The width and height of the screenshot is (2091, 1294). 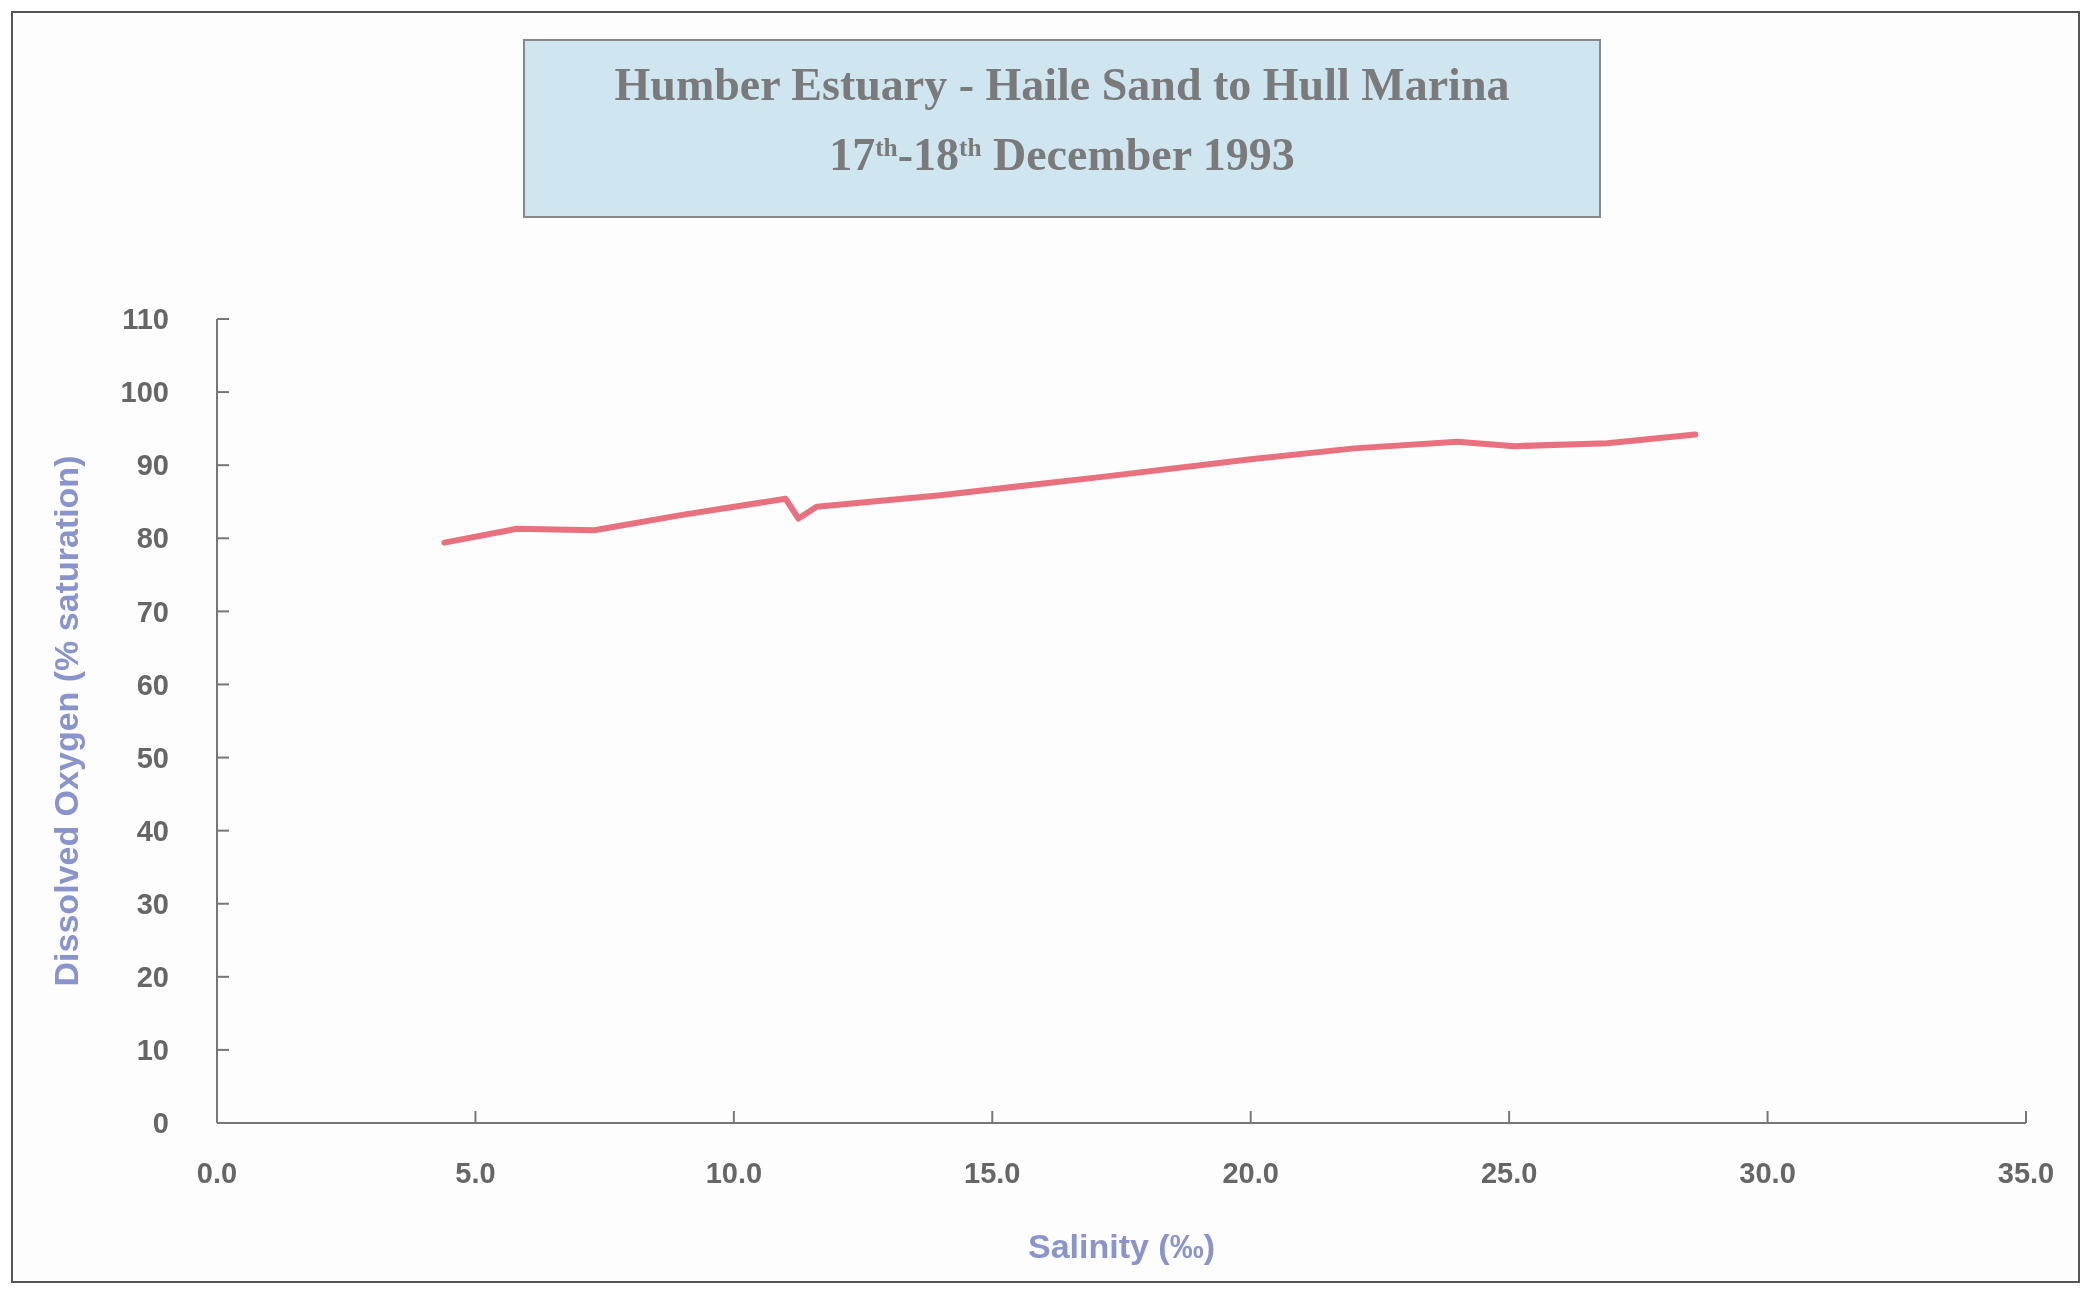 What do you see at coordinates (1250, 1173) in the screenshot?
I see `x-tick-label: 20.0` at bounding box center [1250, 1173].